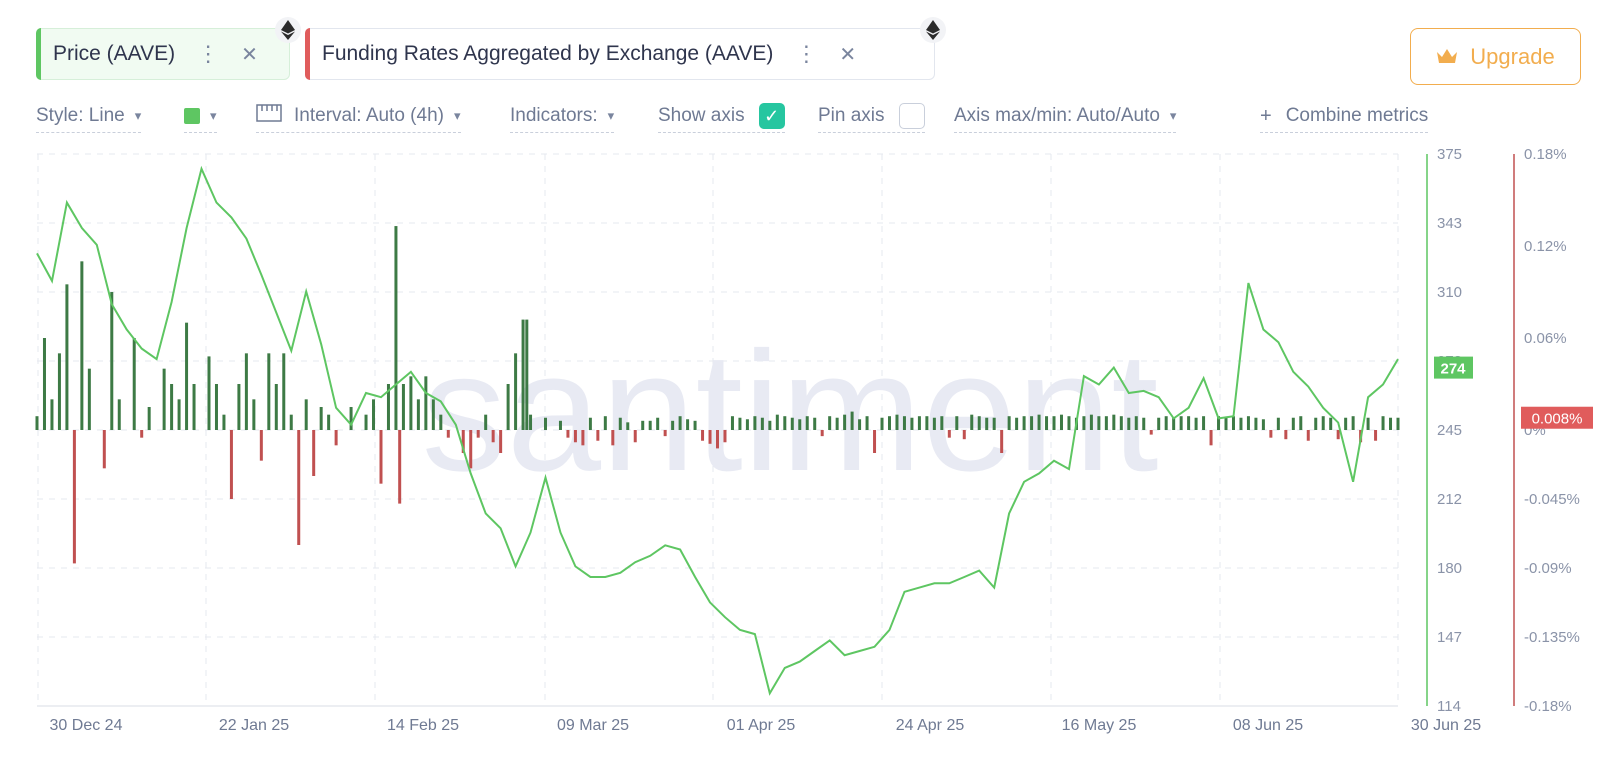 The width and height of the screenshot is (1600, 763). What do you see at coordinates (1057, 115) in the screenshot?
I see `axis-maxmin-label: Axis max/min: Auto/Auto` at bounding box center [1057, 115].